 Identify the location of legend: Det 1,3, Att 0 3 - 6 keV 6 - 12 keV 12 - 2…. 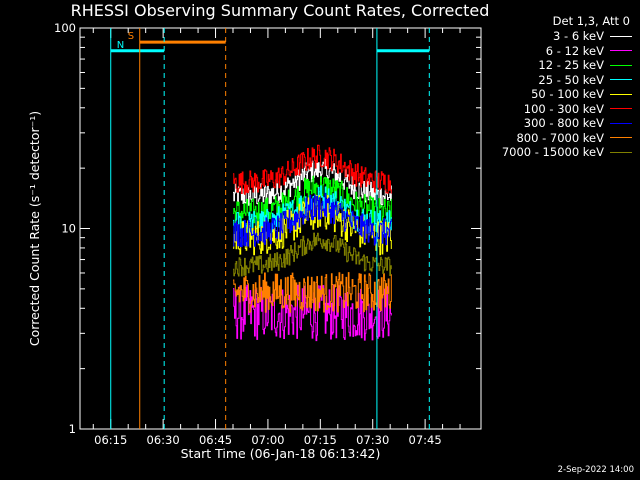
(552, 87).